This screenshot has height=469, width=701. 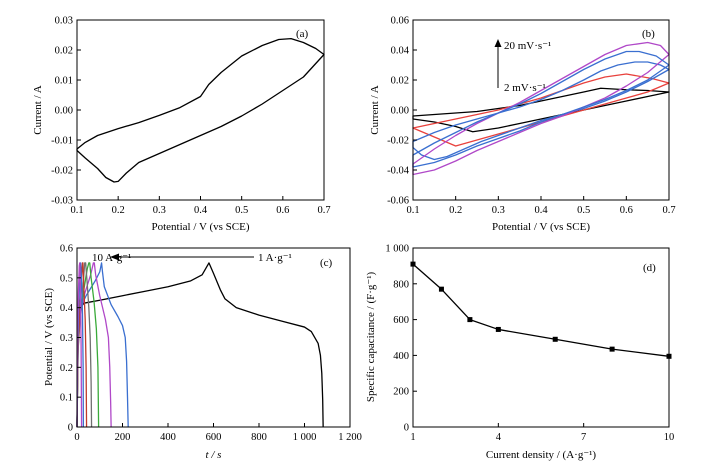 I want to click on x-tick-label: 1, so click(x=412, y=437).